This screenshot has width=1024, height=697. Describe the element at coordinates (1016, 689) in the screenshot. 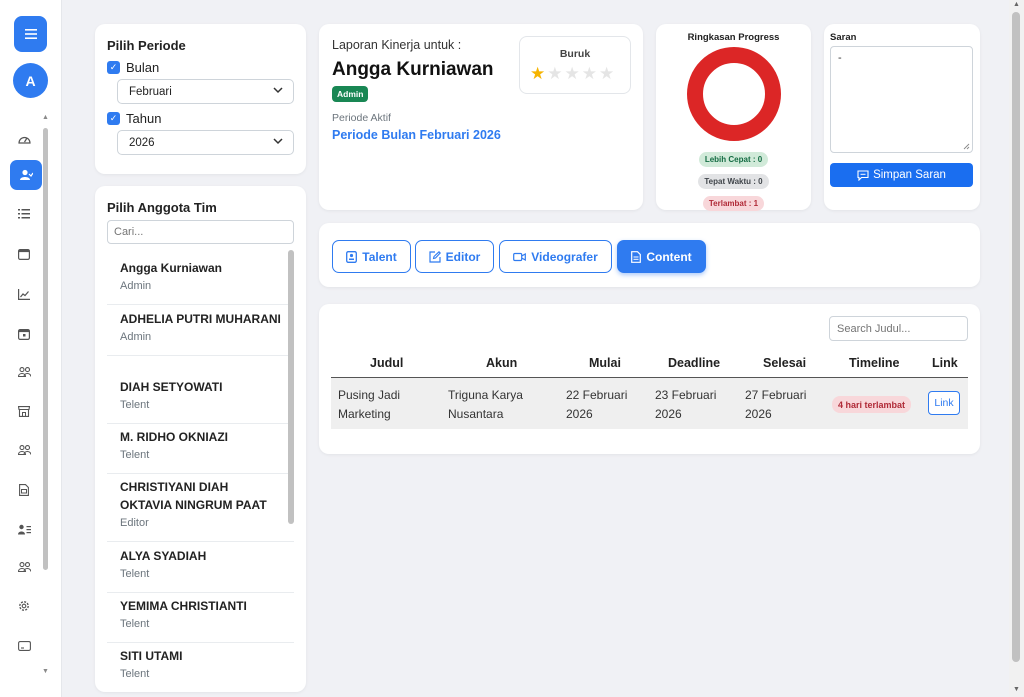

I see `scroll-down-icon: ▼` at that location.